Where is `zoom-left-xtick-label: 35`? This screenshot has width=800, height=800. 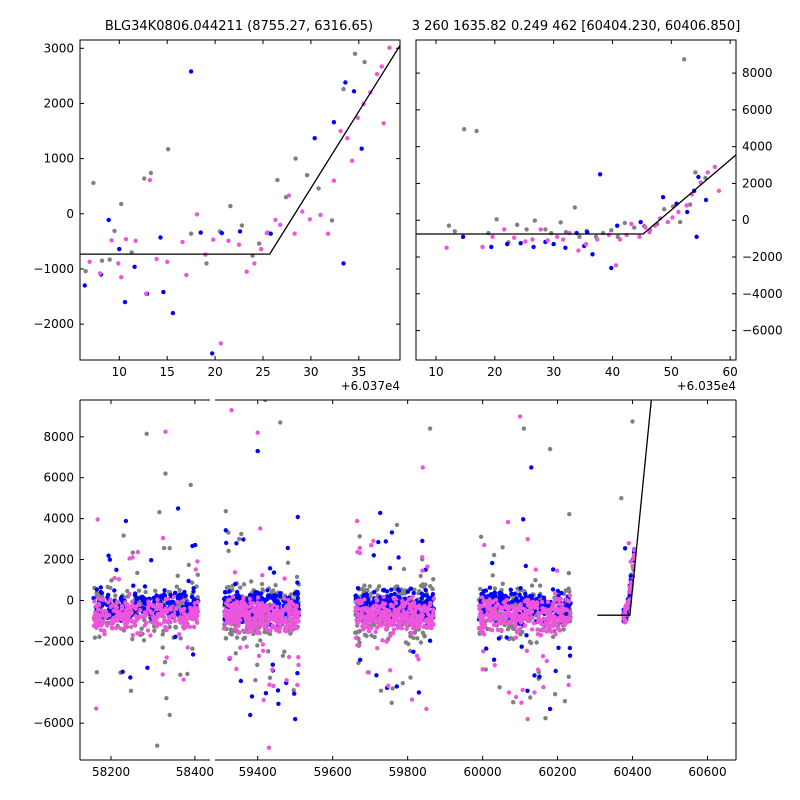
zoom-left-xtick-label: 35 is located at coordinates (358, 372).